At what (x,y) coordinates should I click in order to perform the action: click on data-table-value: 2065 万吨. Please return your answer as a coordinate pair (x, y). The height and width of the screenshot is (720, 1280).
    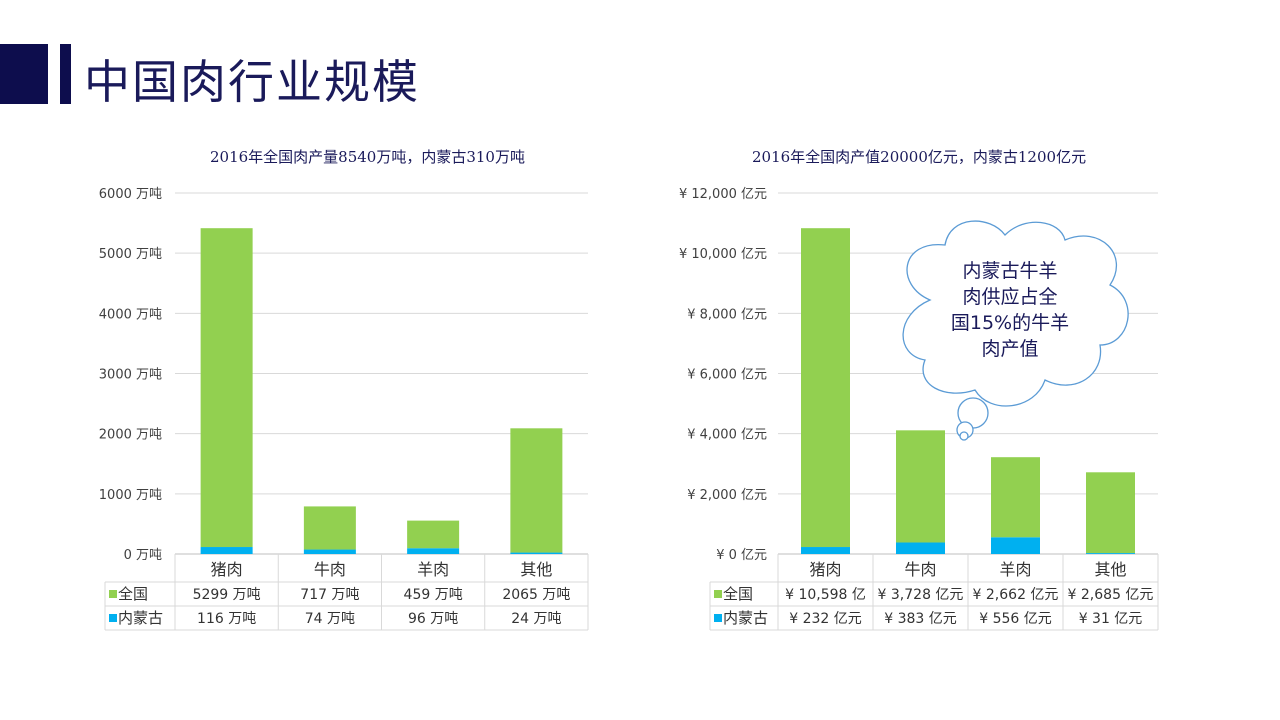
    Looking at the image, I should click on (536, 595).